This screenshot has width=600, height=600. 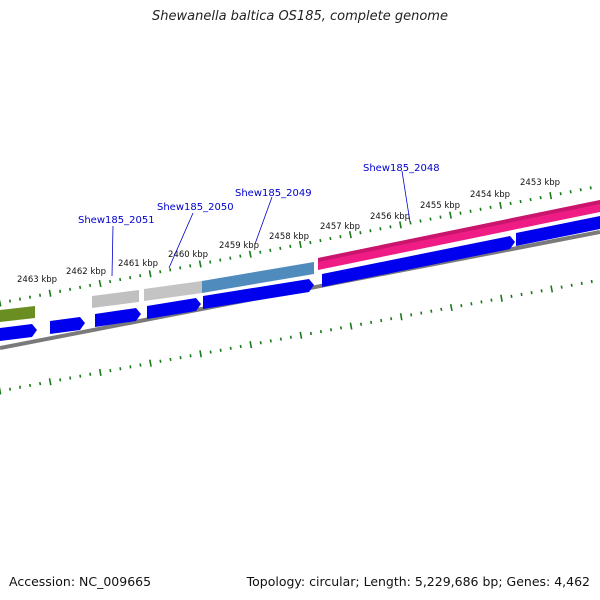 What do you see at coordinates (459, 231) in the screenshot?
I see `gene-shade` at bounding box center [459, 231].